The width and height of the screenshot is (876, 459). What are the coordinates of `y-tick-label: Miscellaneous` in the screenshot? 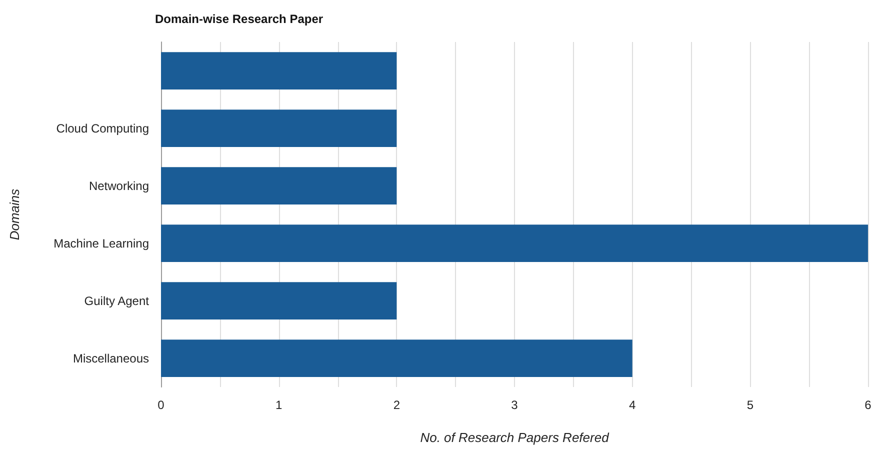 It's located at (110, 358).